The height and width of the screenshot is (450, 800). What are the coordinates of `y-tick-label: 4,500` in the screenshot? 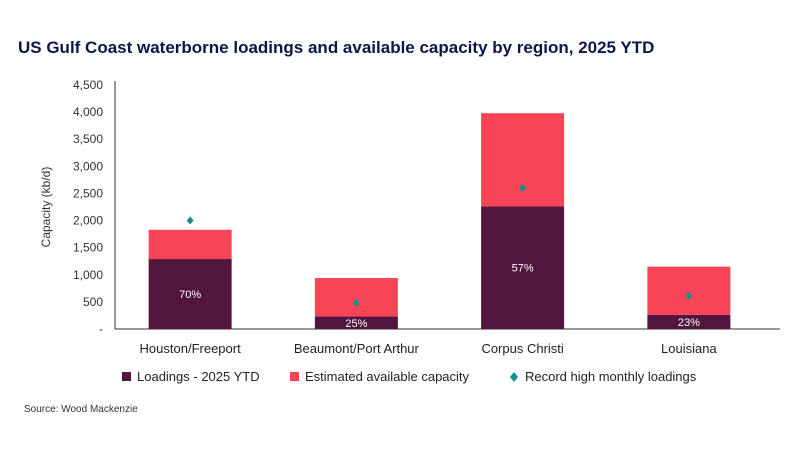 It's located at (88, 85).